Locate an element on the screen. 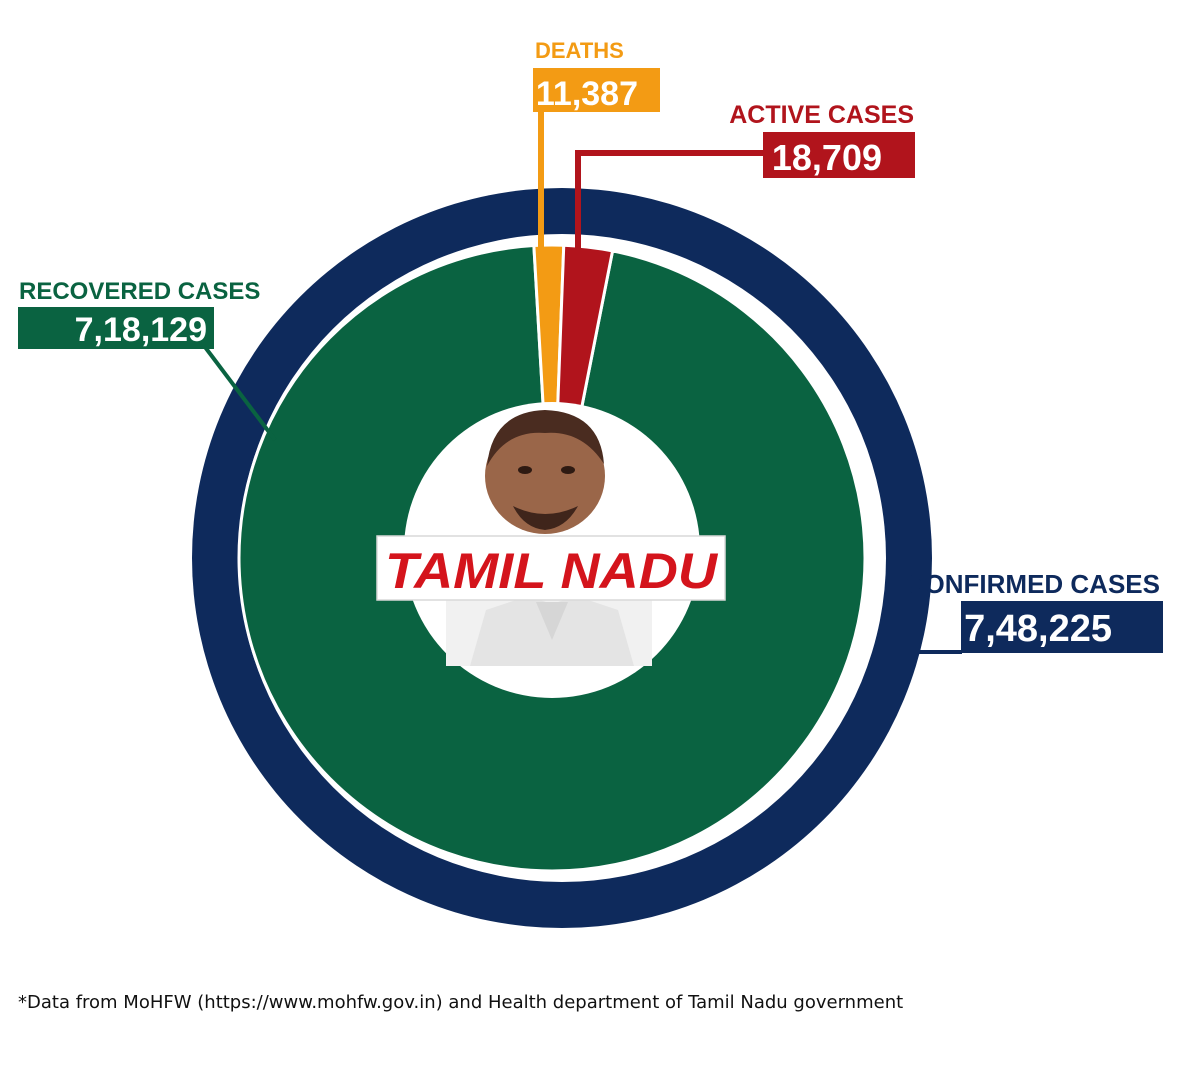 This screenshot has width=1181, height=1080. deaths-label: DEATHS is located at coordinates (579, 50).